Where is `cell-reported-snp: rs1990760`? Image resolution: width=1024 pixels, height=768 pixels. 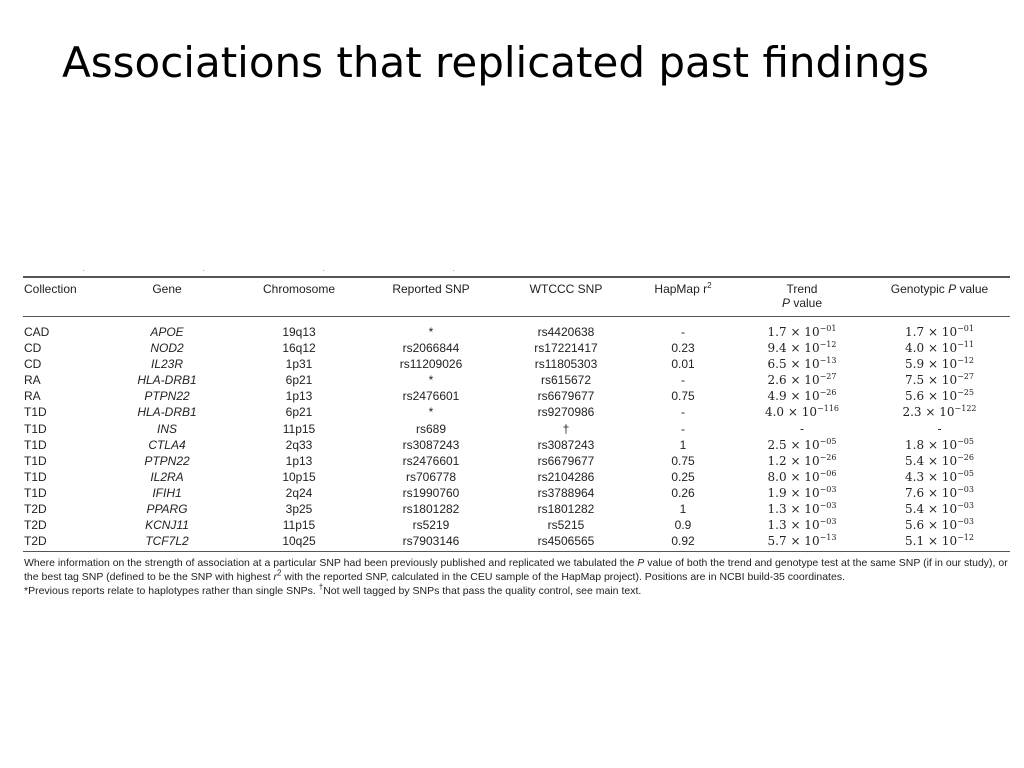
cell-reported-snp: rs1990760 is located at coordinates (431, 492).